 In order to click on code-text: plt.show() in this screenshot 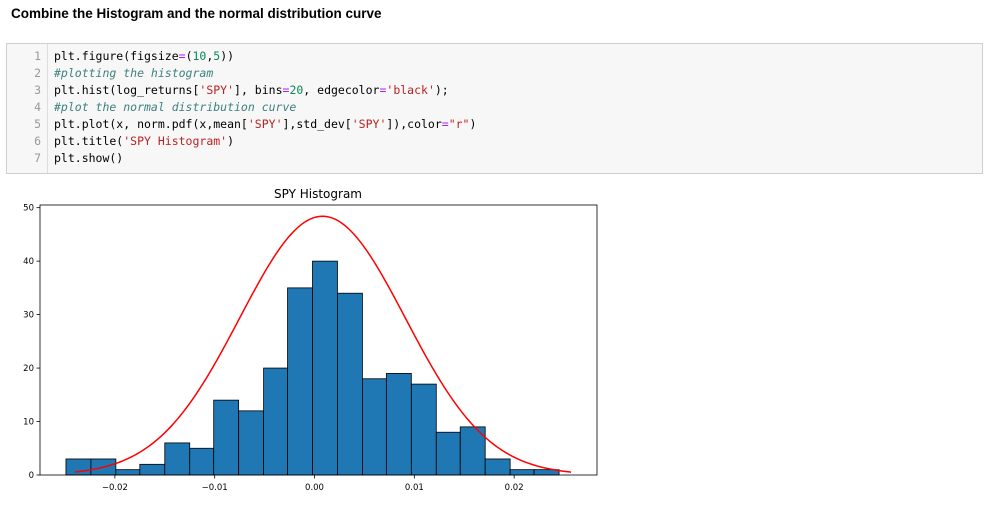, I will do `click(89, 158)`.